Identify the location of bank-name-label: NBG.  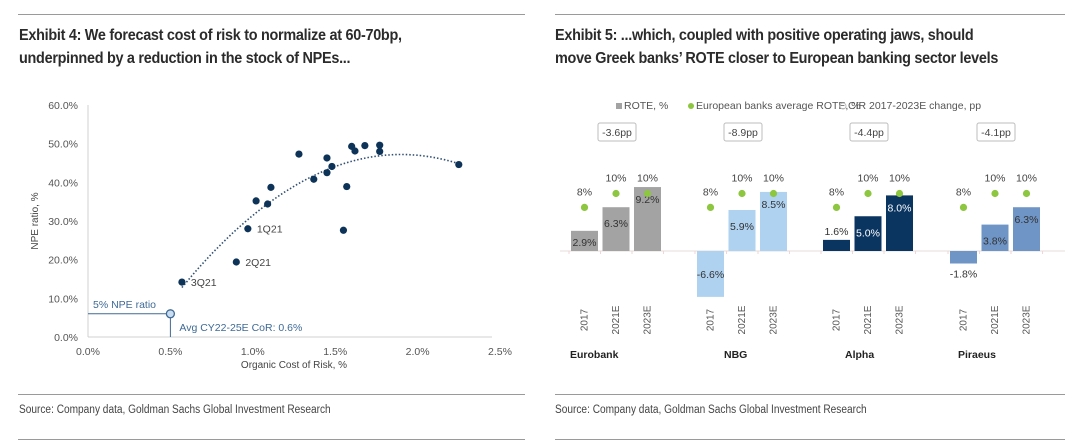
(735, 355).